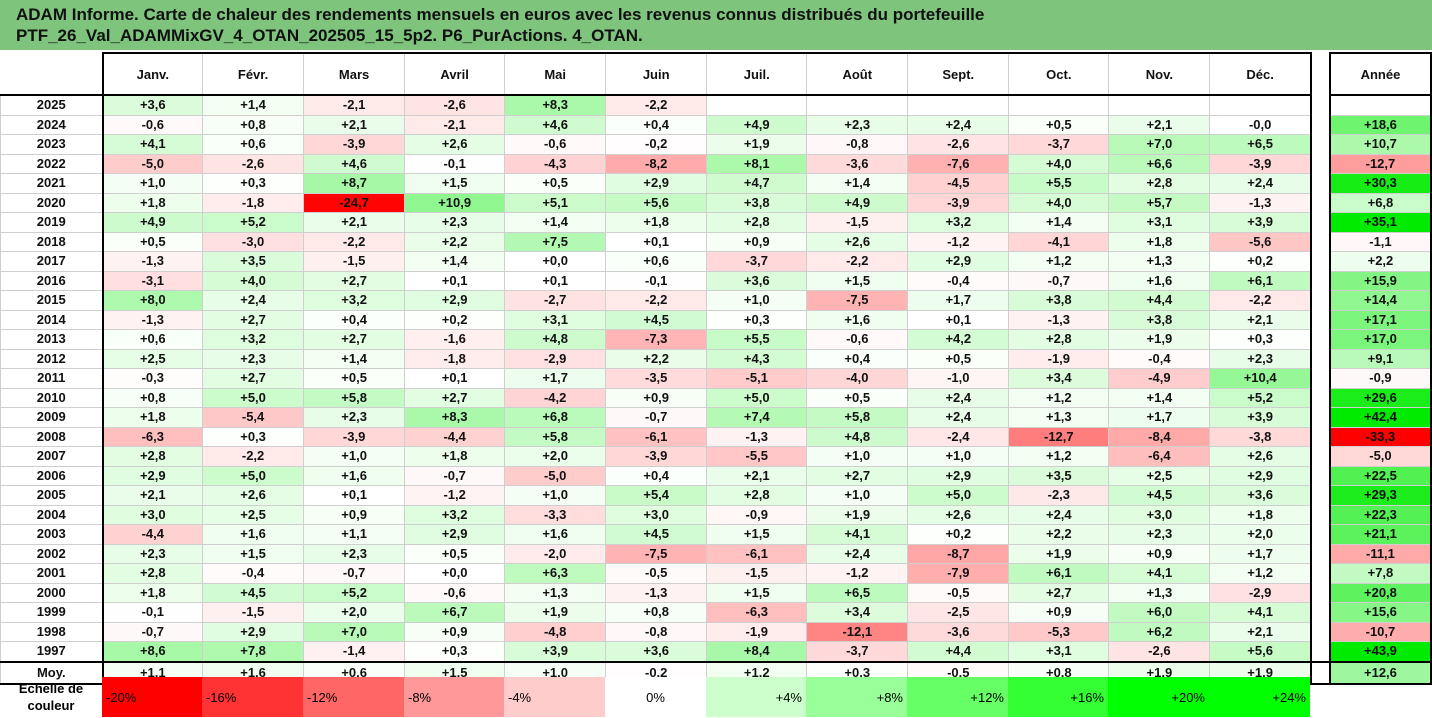 The height and width of the screenshot is (718, 1432). Describe the element at coordinates (1059, 144) in the screenshot. I see `heatmap-cell: -3,7` at that location.